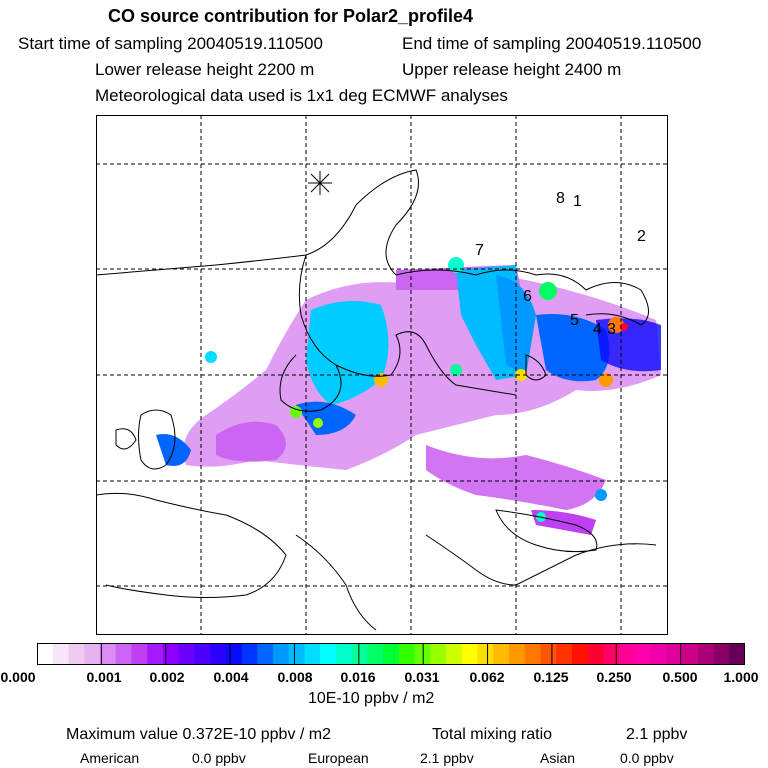 This screenshot has width=768, height=768. I want to click on colorbar-tick: 0.008, so click(295, 677).